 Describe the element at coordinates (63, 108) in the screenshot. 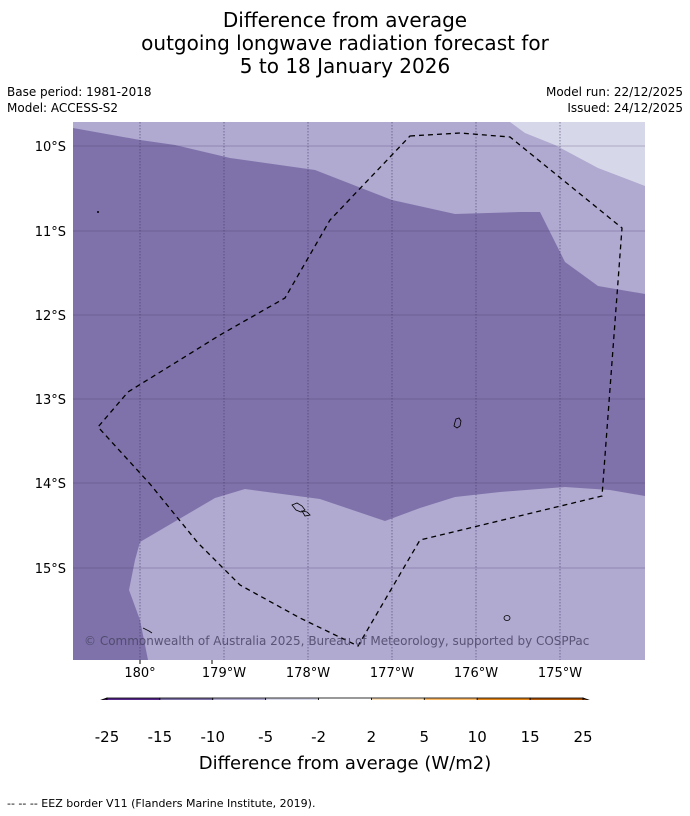

I see `model-name: Model: ACCESS-S2` at that location.